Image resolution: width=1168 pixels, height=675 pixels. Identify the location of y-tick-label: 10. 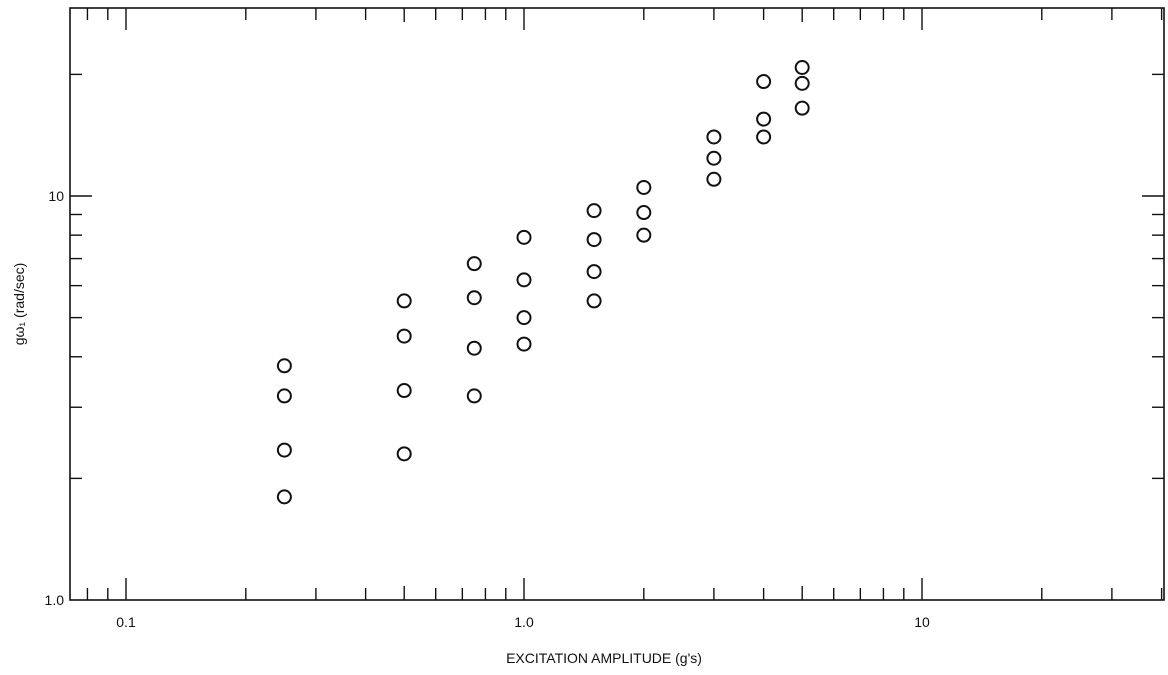
(56, 196).